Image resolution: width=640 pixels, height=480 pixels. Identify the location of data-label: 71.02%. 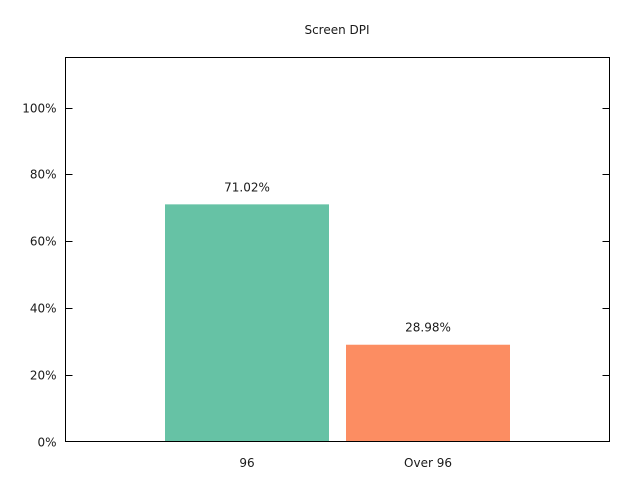
(247, 187).